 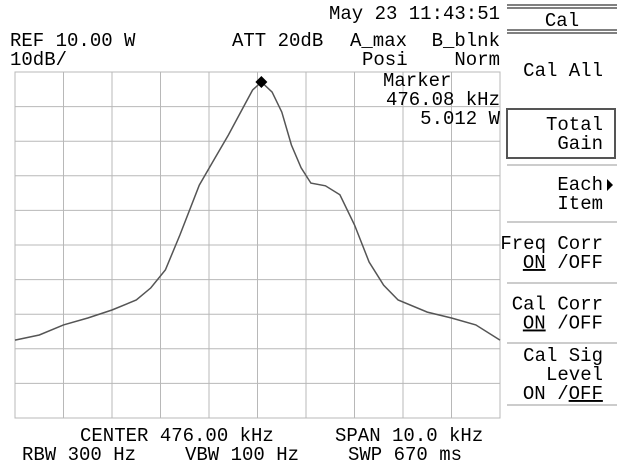 I want to click on softkey-label: Cal All, so click(x=563, y=71).